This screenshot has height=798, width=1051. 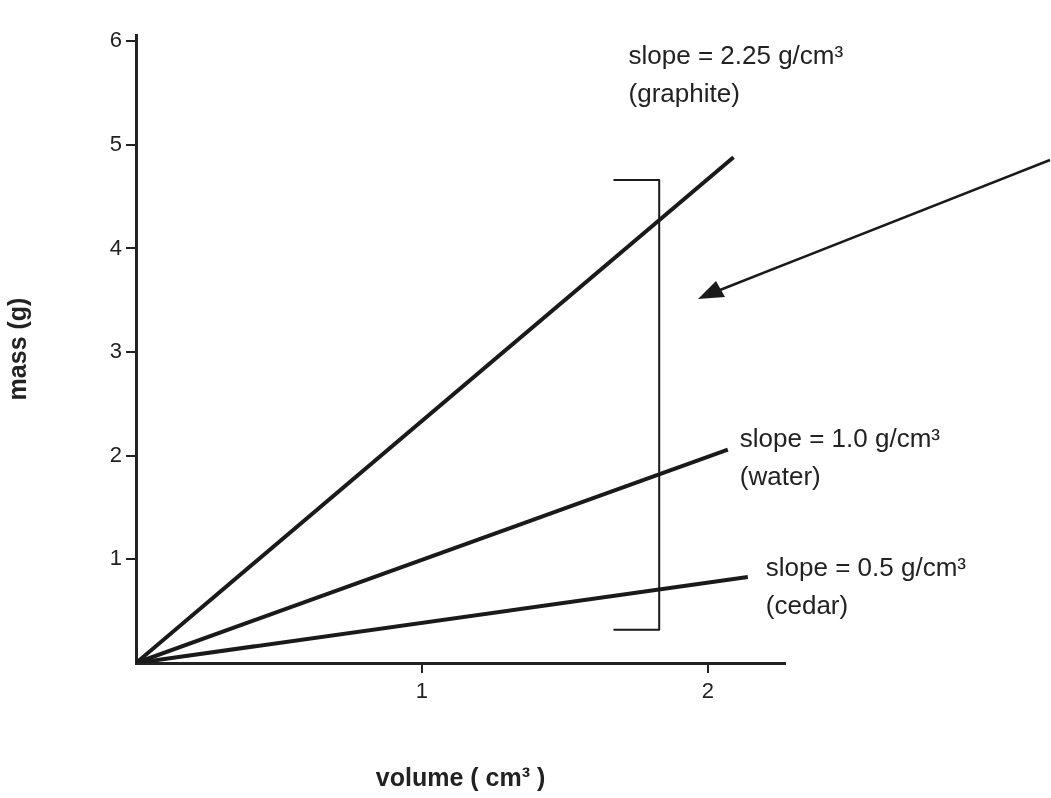 What do you see at coordinates (115, 40) in the screenshot?
I see `y-tick-label: 6` at bounding box center [115, 40].